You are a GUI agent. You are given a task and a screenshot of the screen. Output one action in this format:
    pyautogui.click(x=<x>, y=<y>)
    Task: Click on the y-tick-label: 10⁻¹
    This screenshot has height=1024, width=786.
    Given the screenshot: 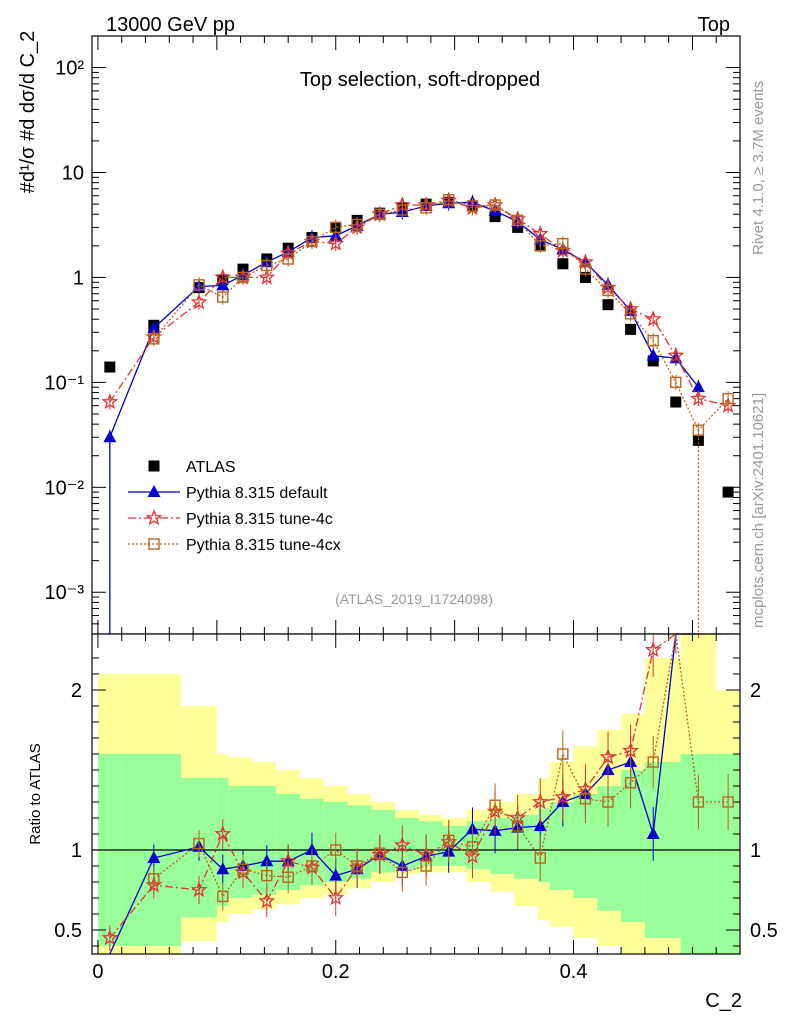 What is the action you would take?
    pyautogui.click(x=65, y=383)
    